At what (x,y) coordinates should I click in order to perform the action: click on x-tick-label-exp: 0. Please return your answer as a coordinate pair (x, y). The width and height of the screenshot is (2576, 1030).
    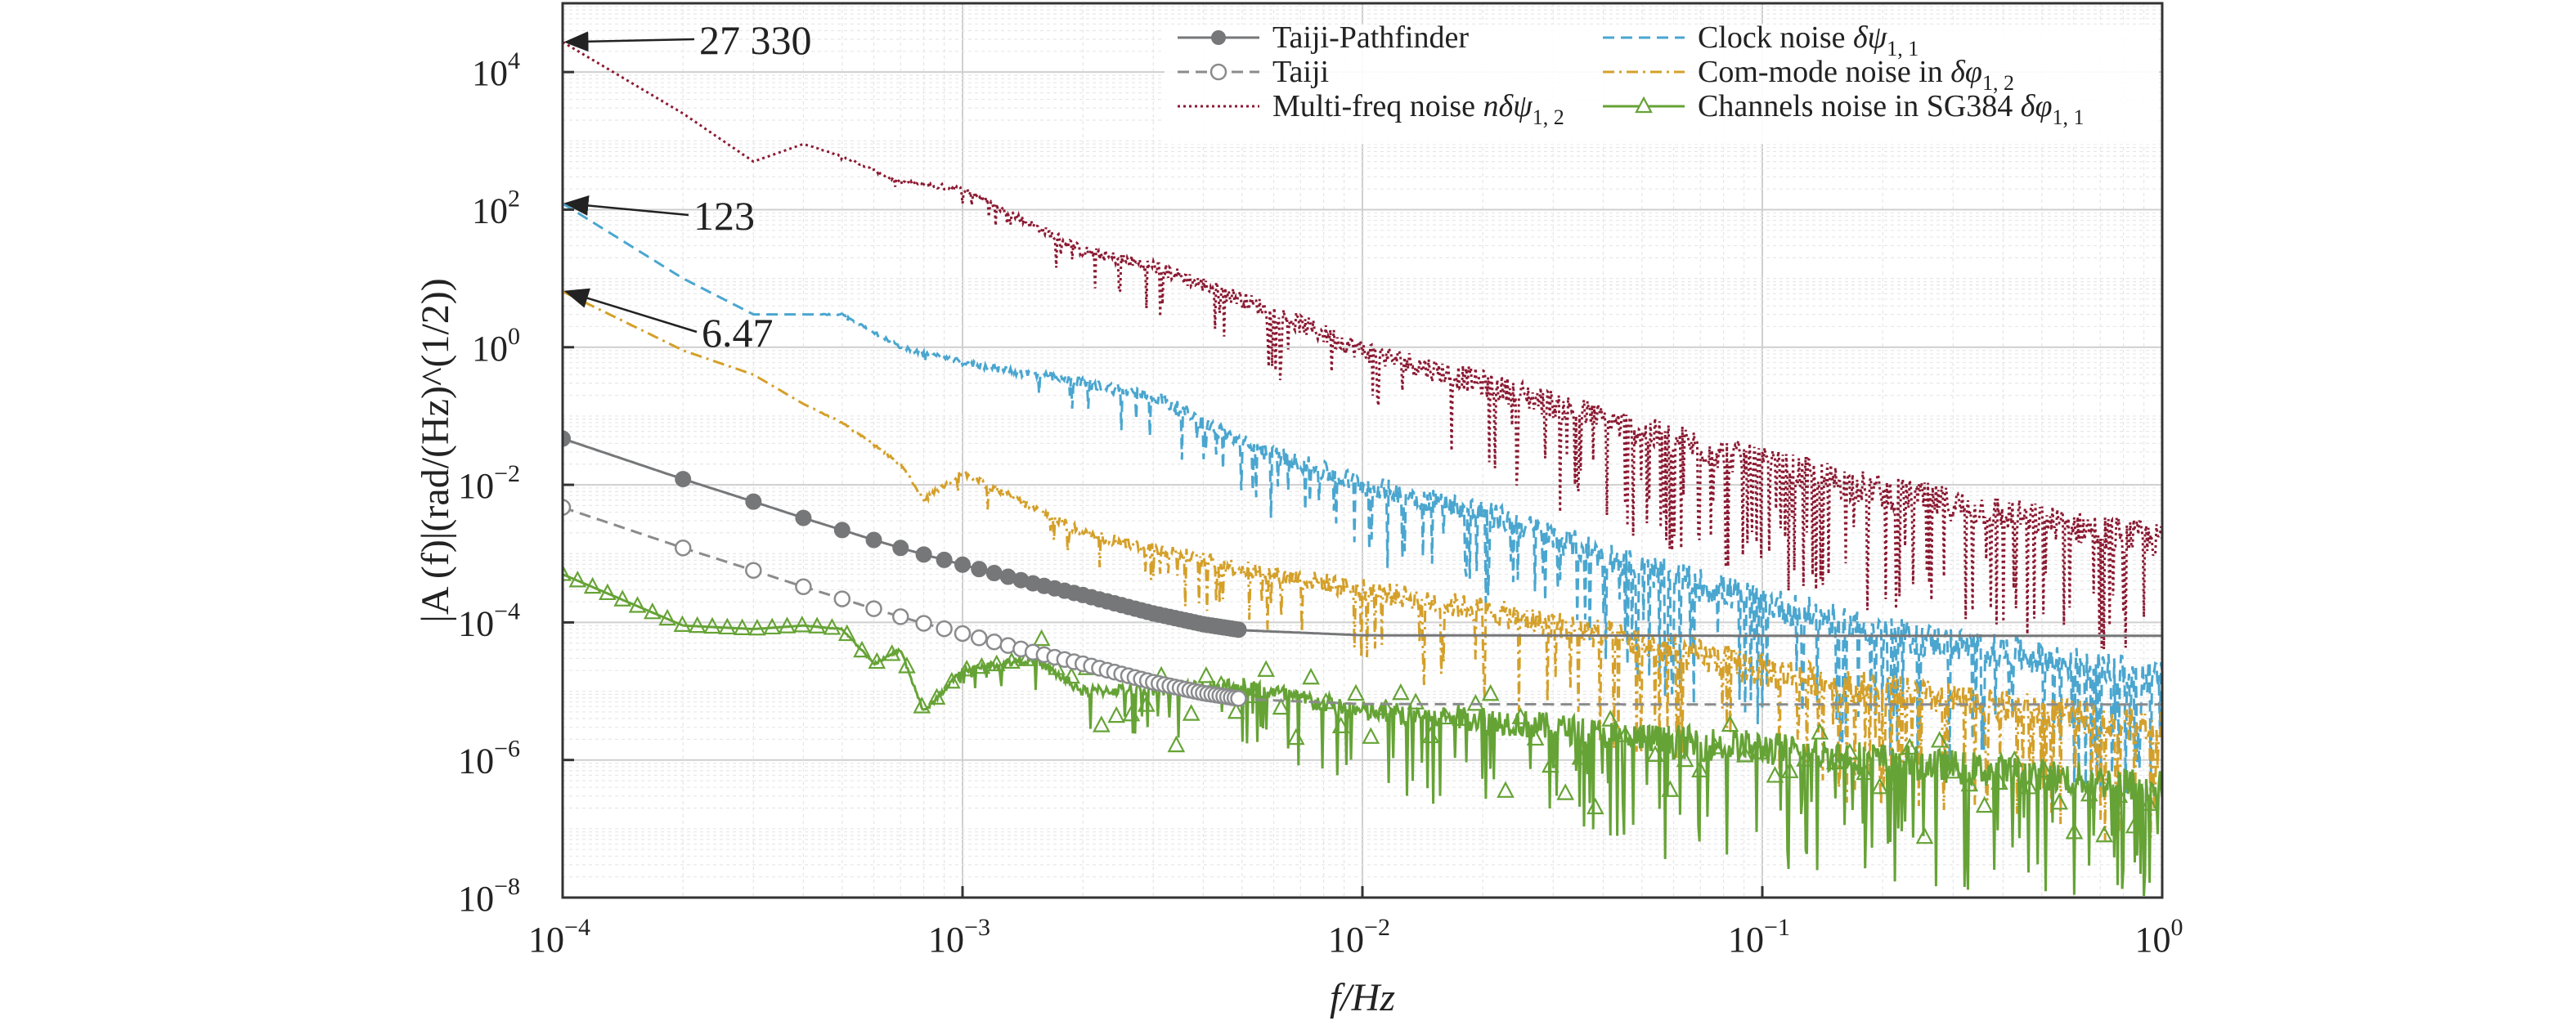
    Looking at the image, I should click on (2177, 927).